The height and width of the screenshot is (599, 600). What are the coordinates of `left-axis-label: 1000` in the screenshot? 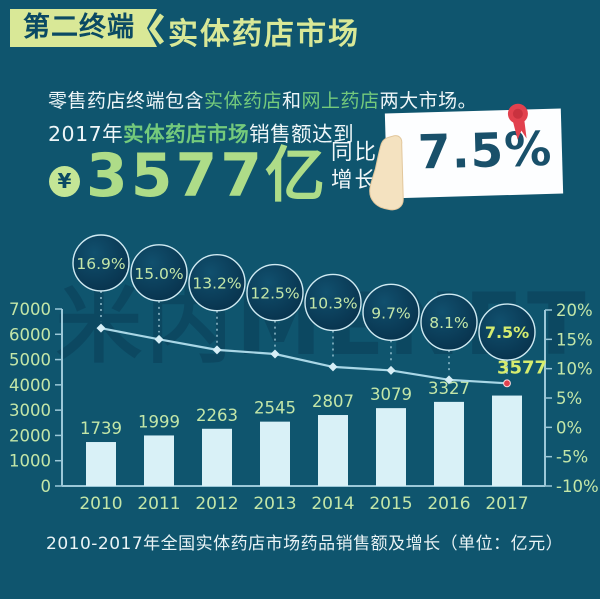 It's located at (30, 461).